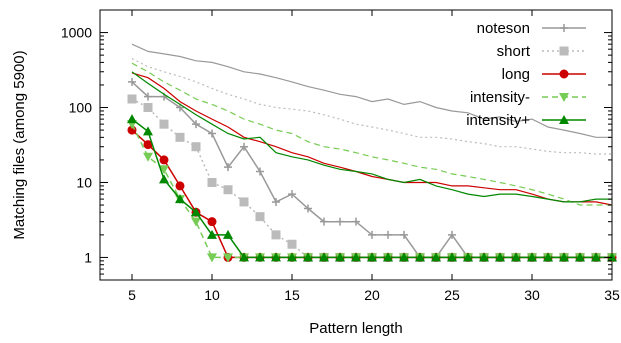 The width and height of the screenshot is (621, 343). What do you see at coordinates (498, 120) in the screenshot?
I see `legend-label: intensity+` at bounding box center [498, 120].